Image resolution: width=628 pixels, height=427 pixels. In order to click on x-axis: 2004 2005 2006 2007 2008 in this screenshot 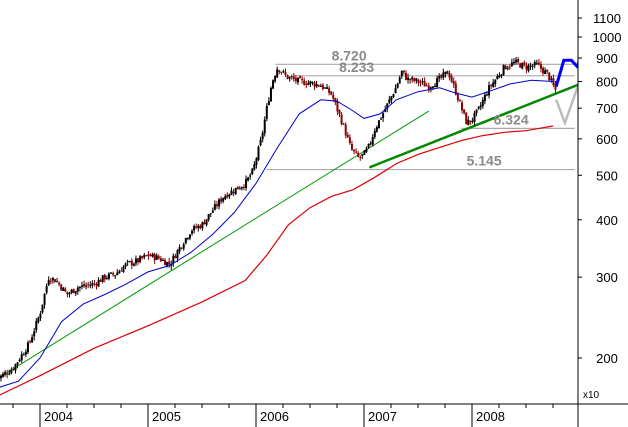, I will do `click(314, 415)`.